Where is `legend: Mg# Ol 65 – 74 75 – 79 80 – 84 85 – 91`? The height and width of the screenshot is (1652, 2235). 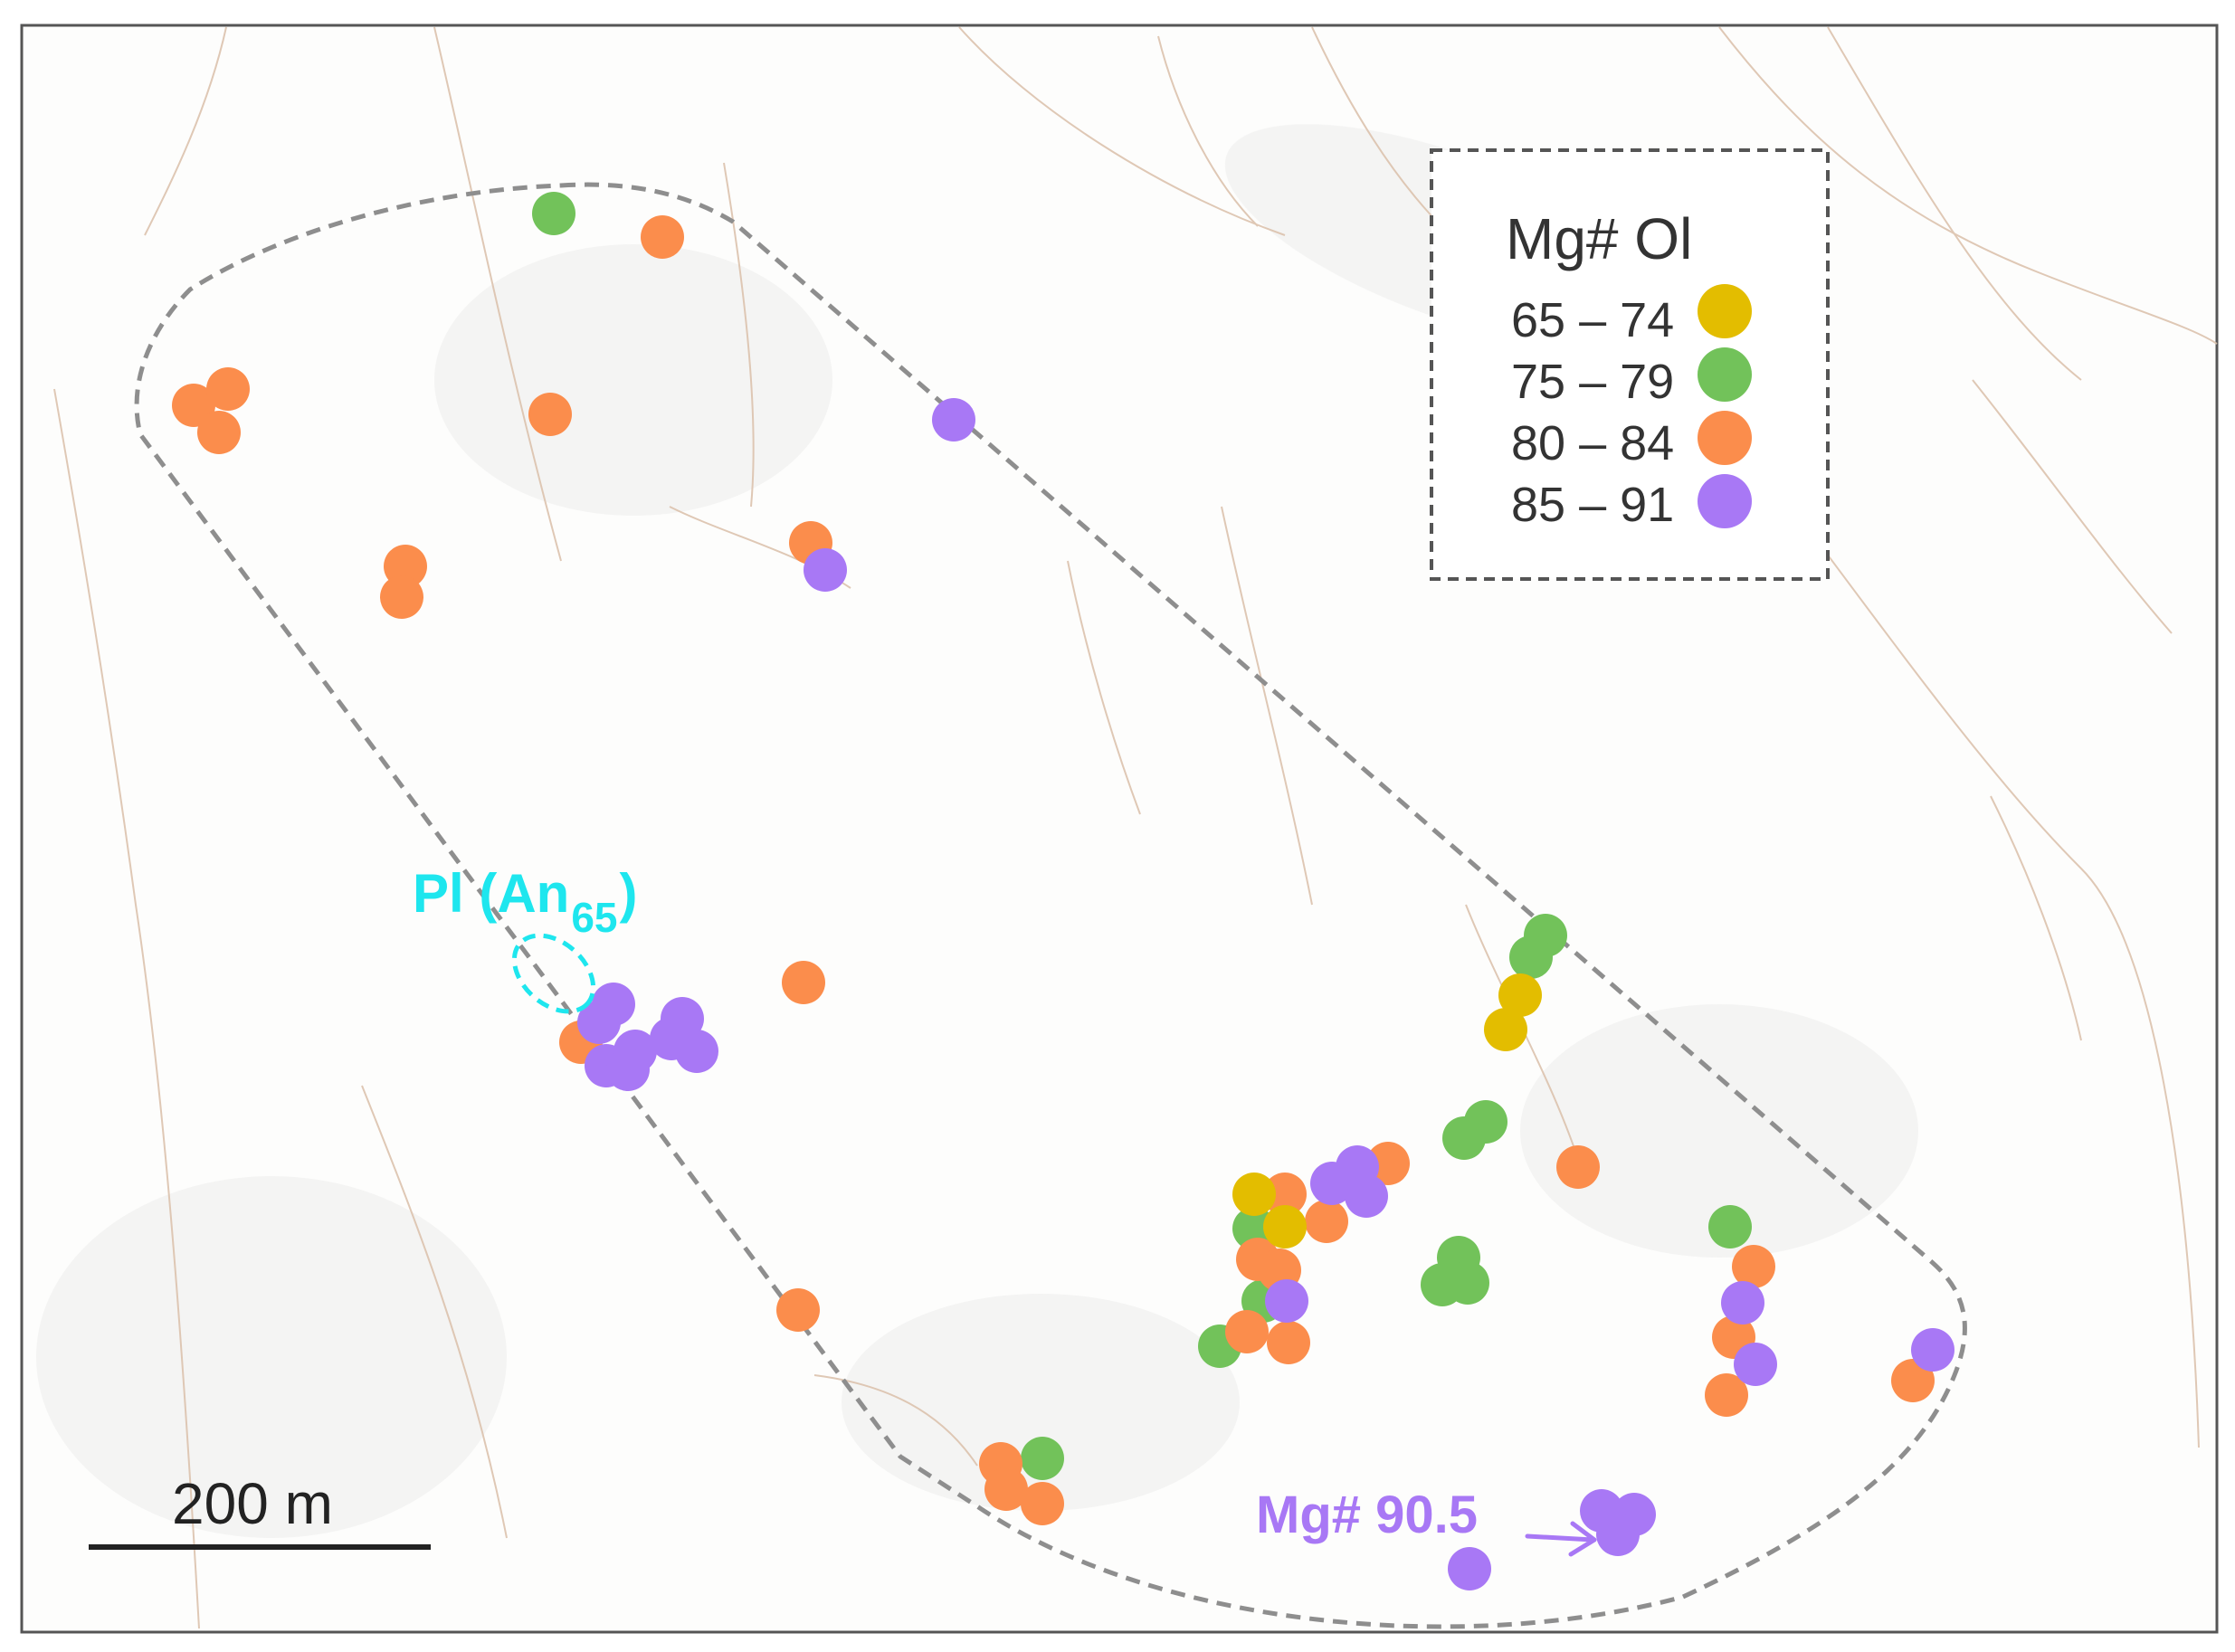
legend: Mg# Ol 65 – 74 75 – 79 80 – 84 85 – 91 is located at coordinates (1630, 365).